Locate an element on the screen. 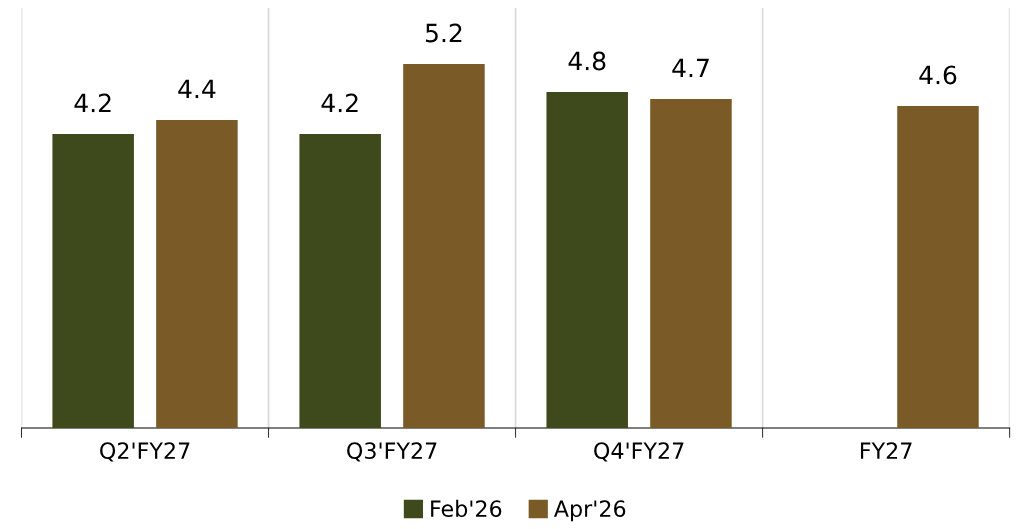 This screenshot has height=529, width=1025. legend-label: Feb'26 is located at coordinates (466, 508).